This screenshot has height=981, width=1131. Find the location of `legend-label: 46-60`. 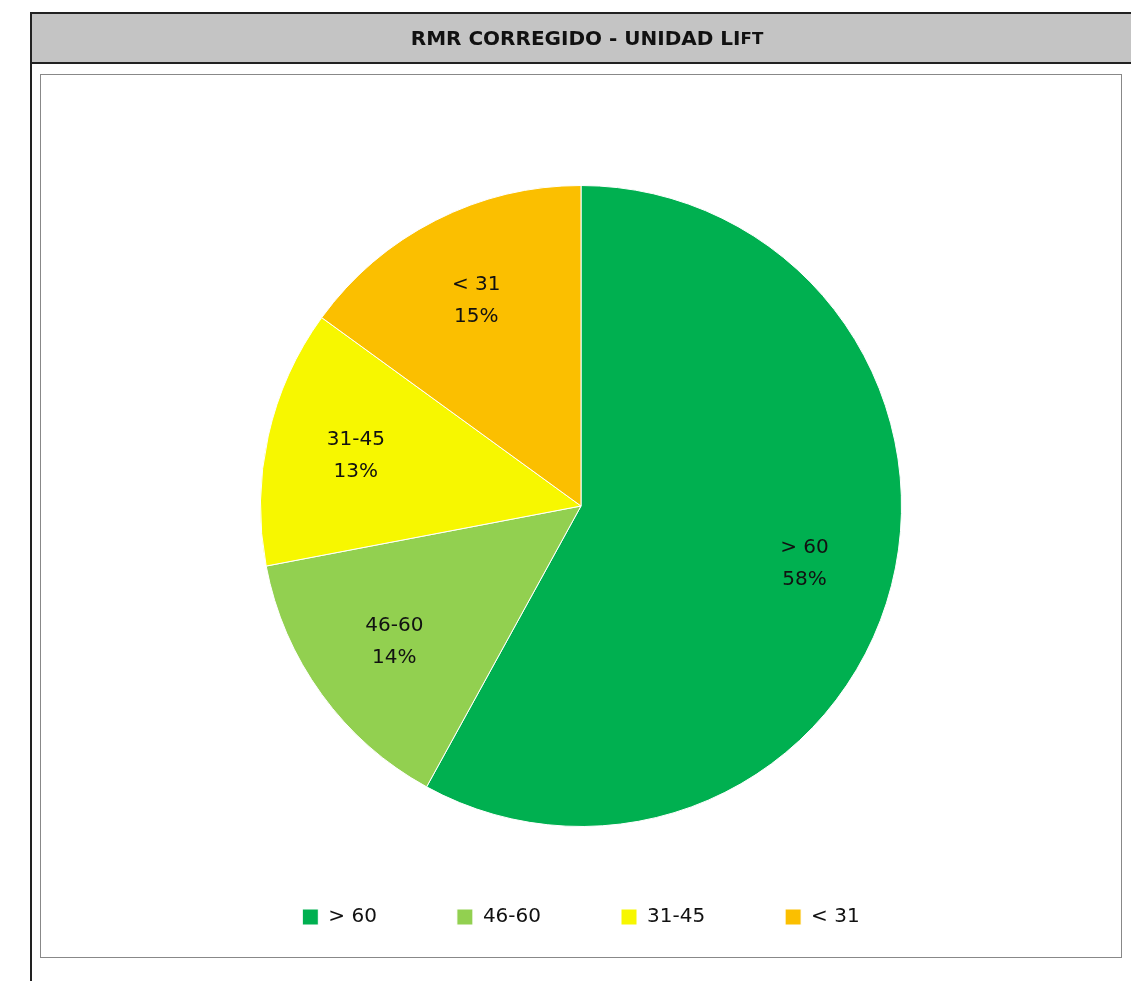

legend-label: 46-60 is located at coordinates (512, 915).